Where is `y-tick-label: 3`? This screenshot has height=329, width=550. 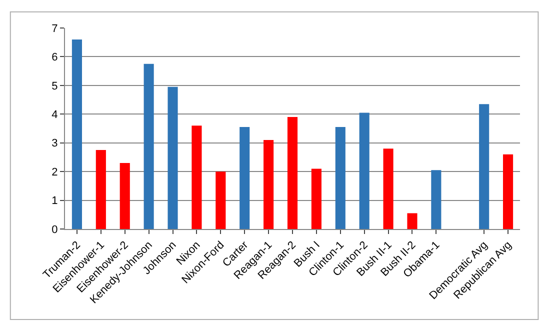 y-tick-label: 3 is located at coordinates (55, 144).